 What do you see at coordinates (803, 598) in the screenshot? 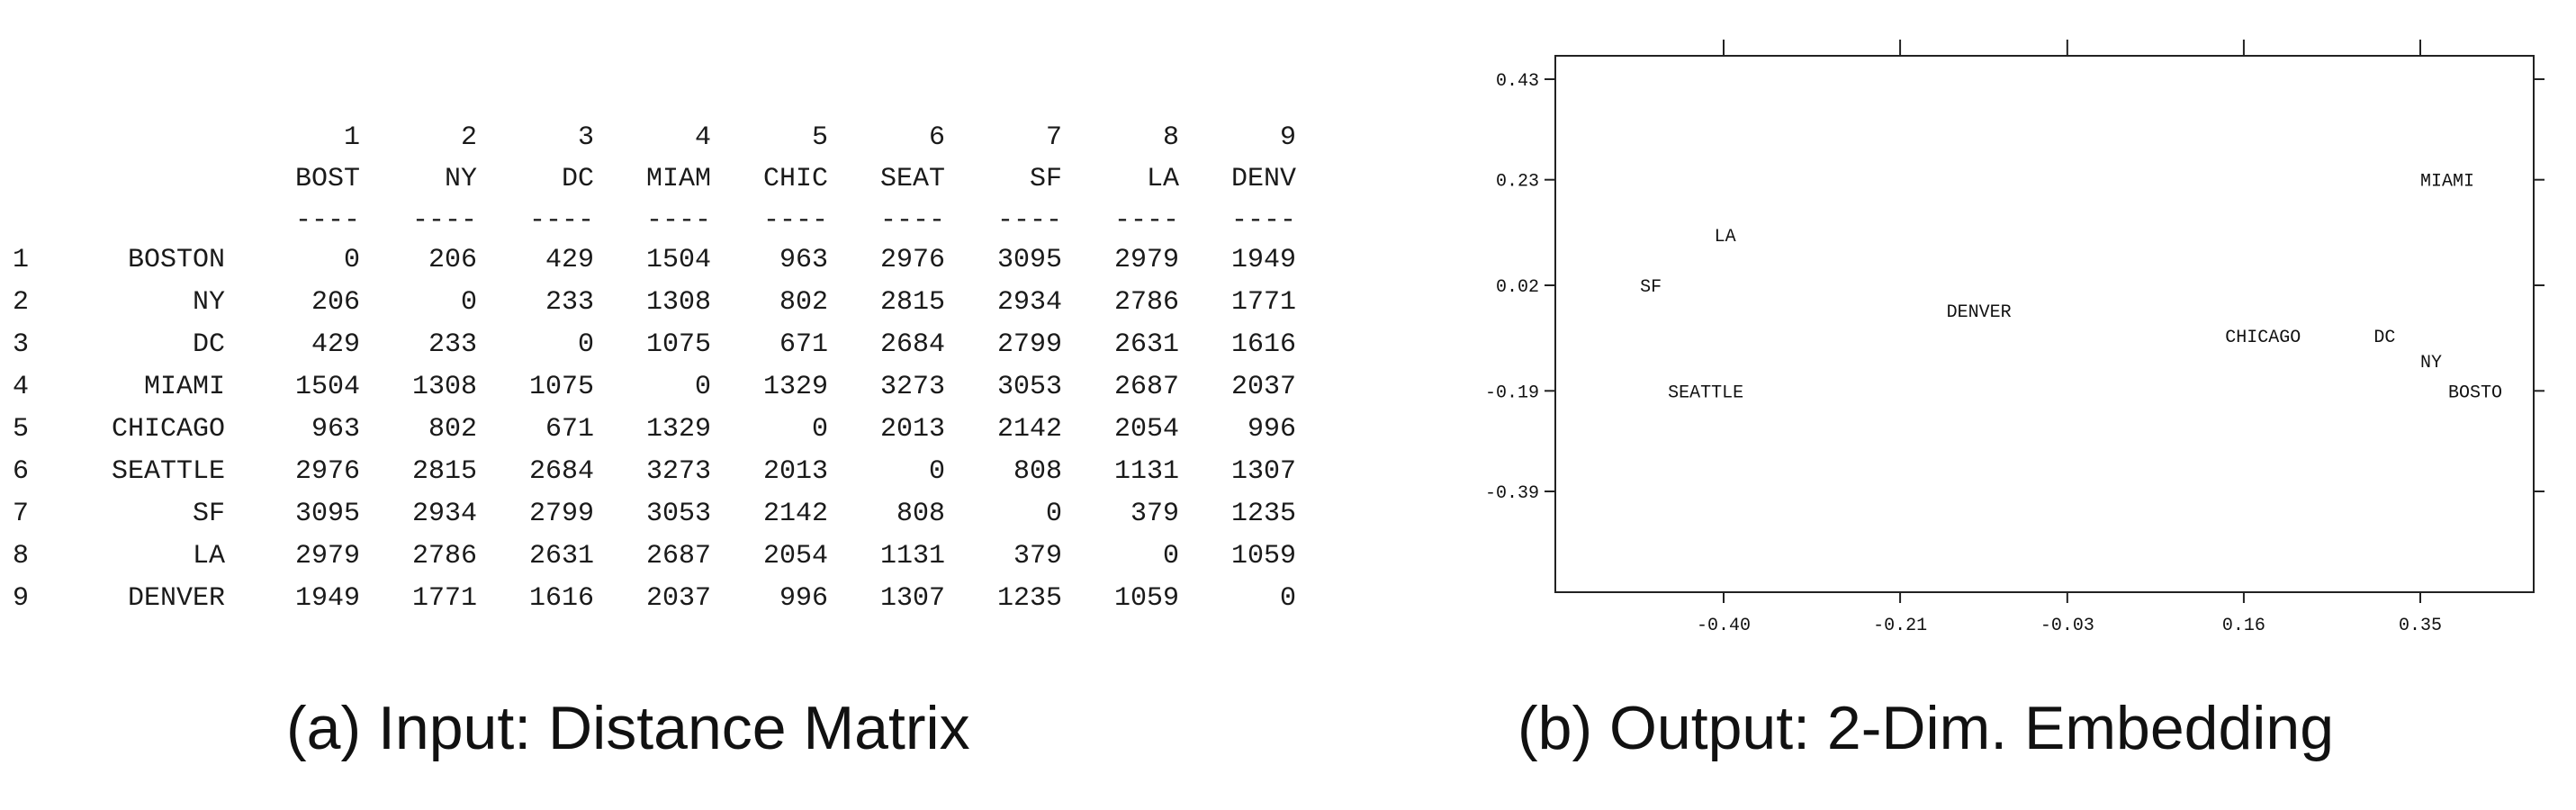
I see `matrix-cell: 996` at bounding box center [803, 598].